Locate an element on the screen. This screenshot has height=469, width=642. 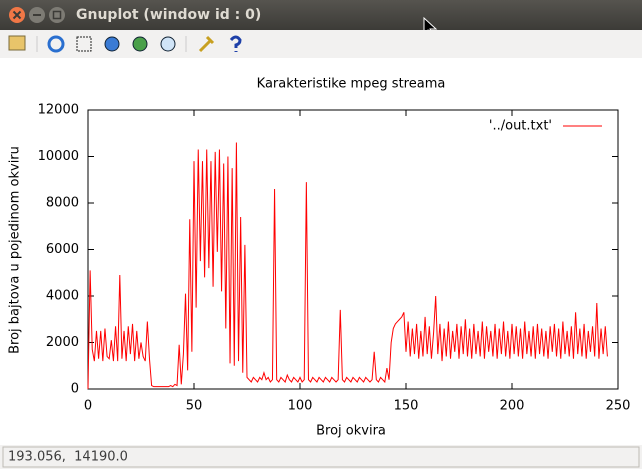
status-frame is located at coordinates (321, 457).